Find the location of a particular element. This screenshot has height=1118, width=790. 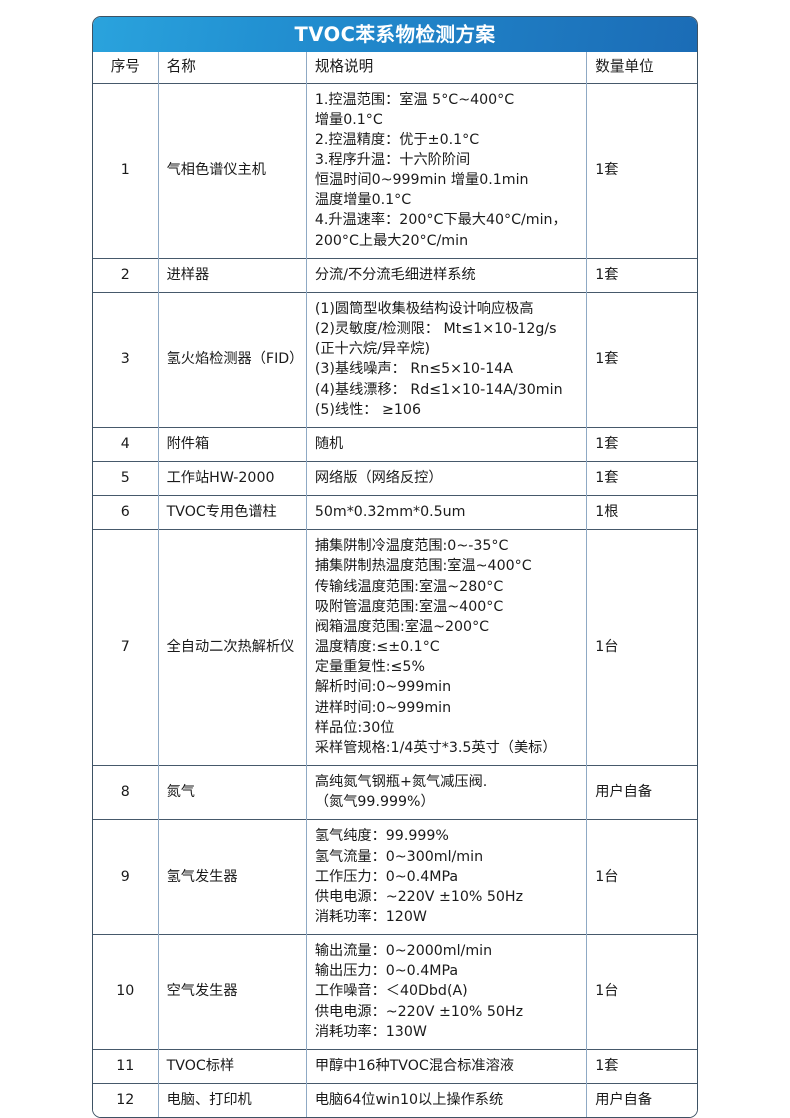

cell-name: TVOC专用色谱柱 is located at coordinates (232, 512).